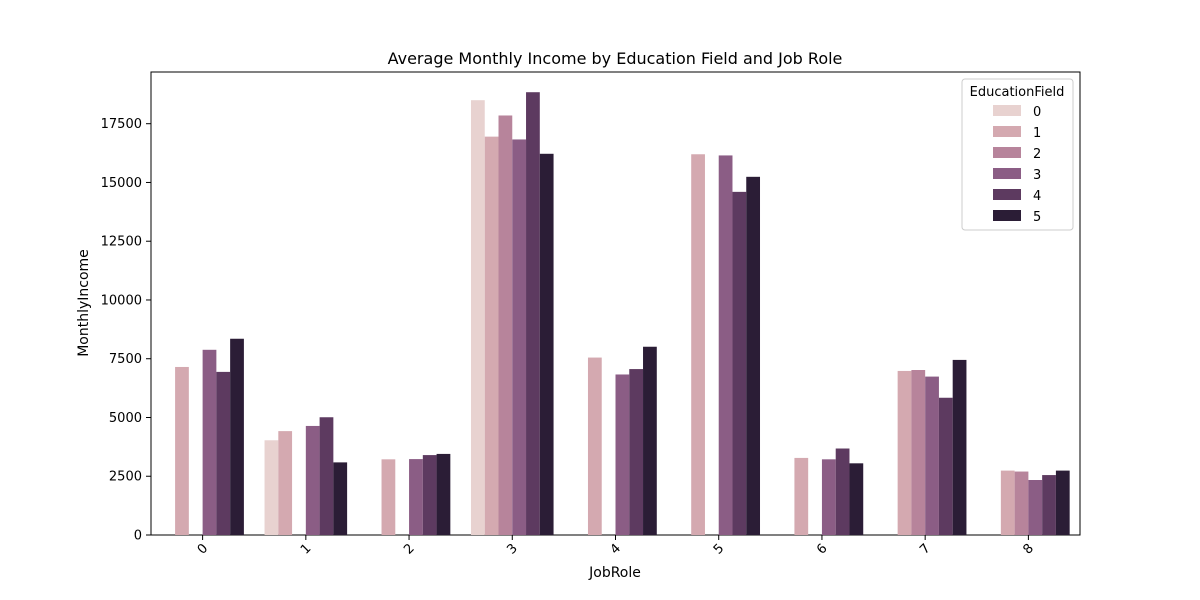  What do you see at coordinates (84, 303) in the screenshot?
I see `y-axis-label: MonthlyIncome` at bounding box center [84, 303].